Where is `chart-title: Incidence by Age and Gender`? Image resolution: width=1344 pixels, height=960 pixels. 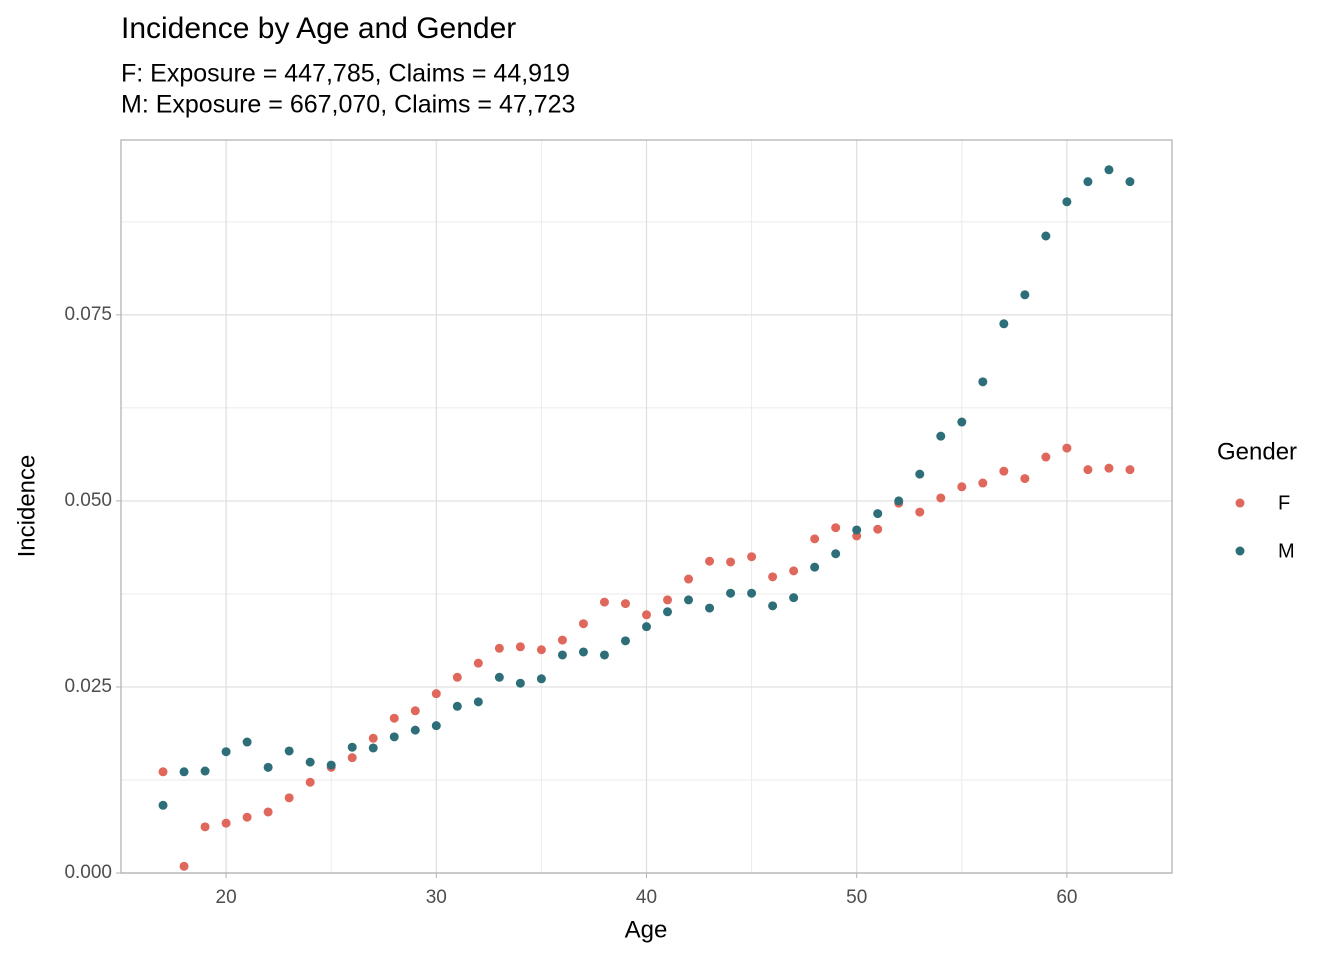 chart-title: Incidence by Age and Gender is located at coordinates (318, 28).